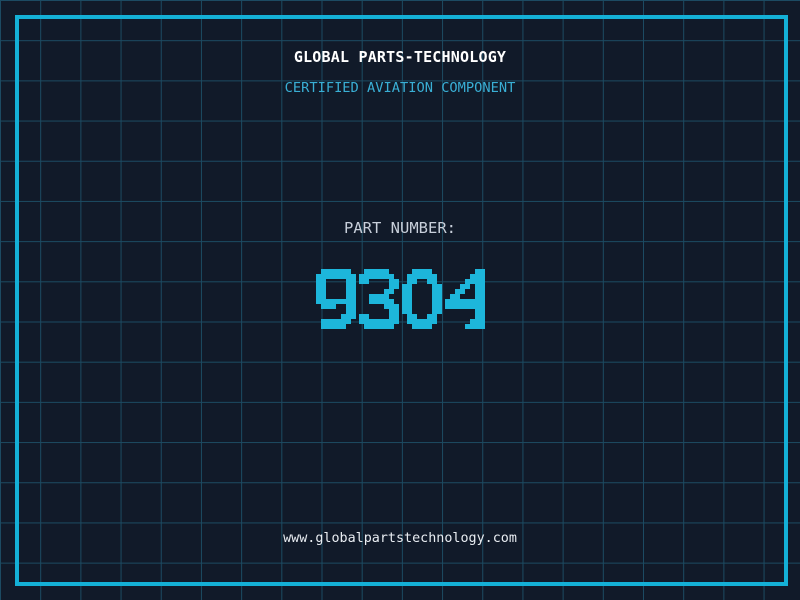  I want to click on certification-subtitle: CERTIFIED AVIATION COMPONENT, so click(400, 88).